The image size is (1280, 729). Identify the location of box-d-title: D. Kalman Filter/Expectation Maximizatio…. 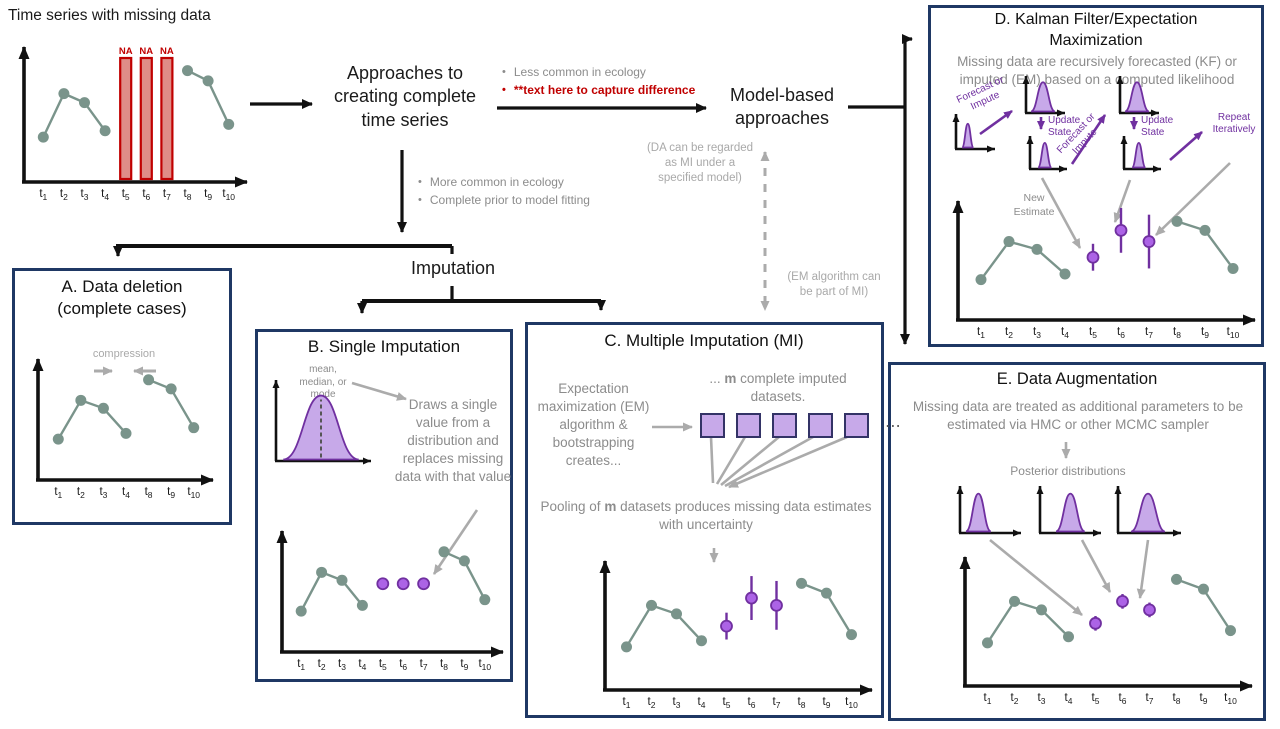
(1096, 30).